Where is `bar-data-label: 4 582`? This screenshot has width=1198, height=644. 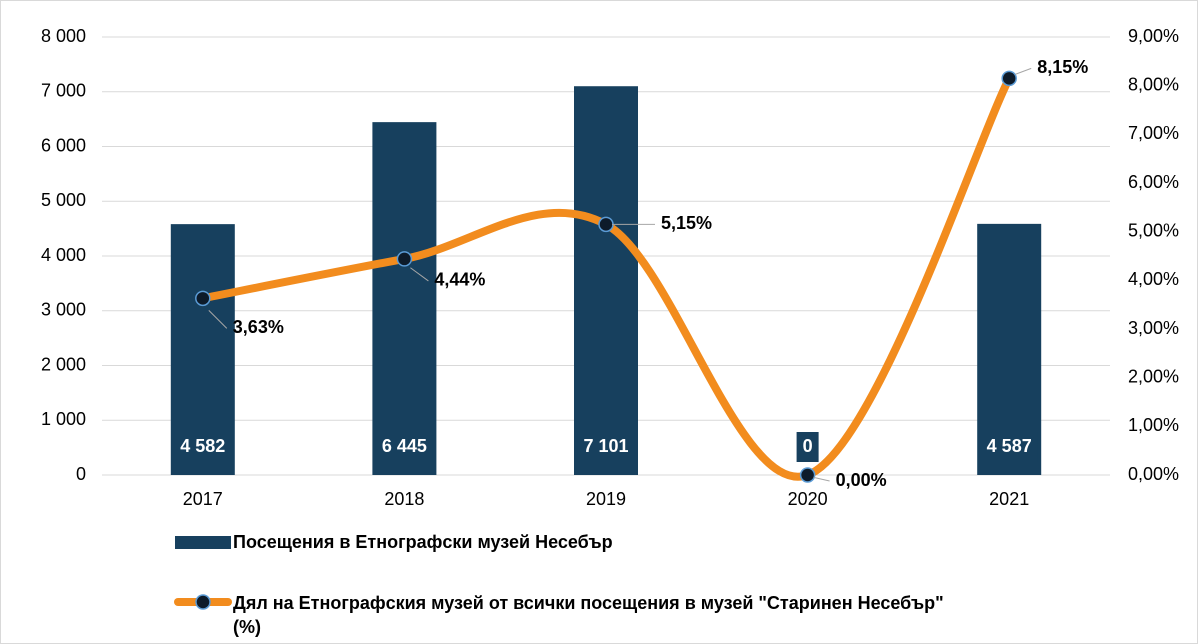
bar-data-label: 4 582 is located at coordinates (203, 447).